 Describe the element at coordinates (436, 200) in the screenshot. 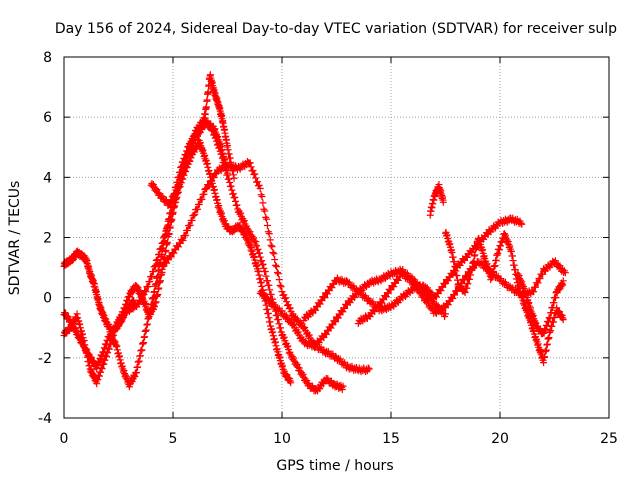

I see `series-trace-j` at that location.